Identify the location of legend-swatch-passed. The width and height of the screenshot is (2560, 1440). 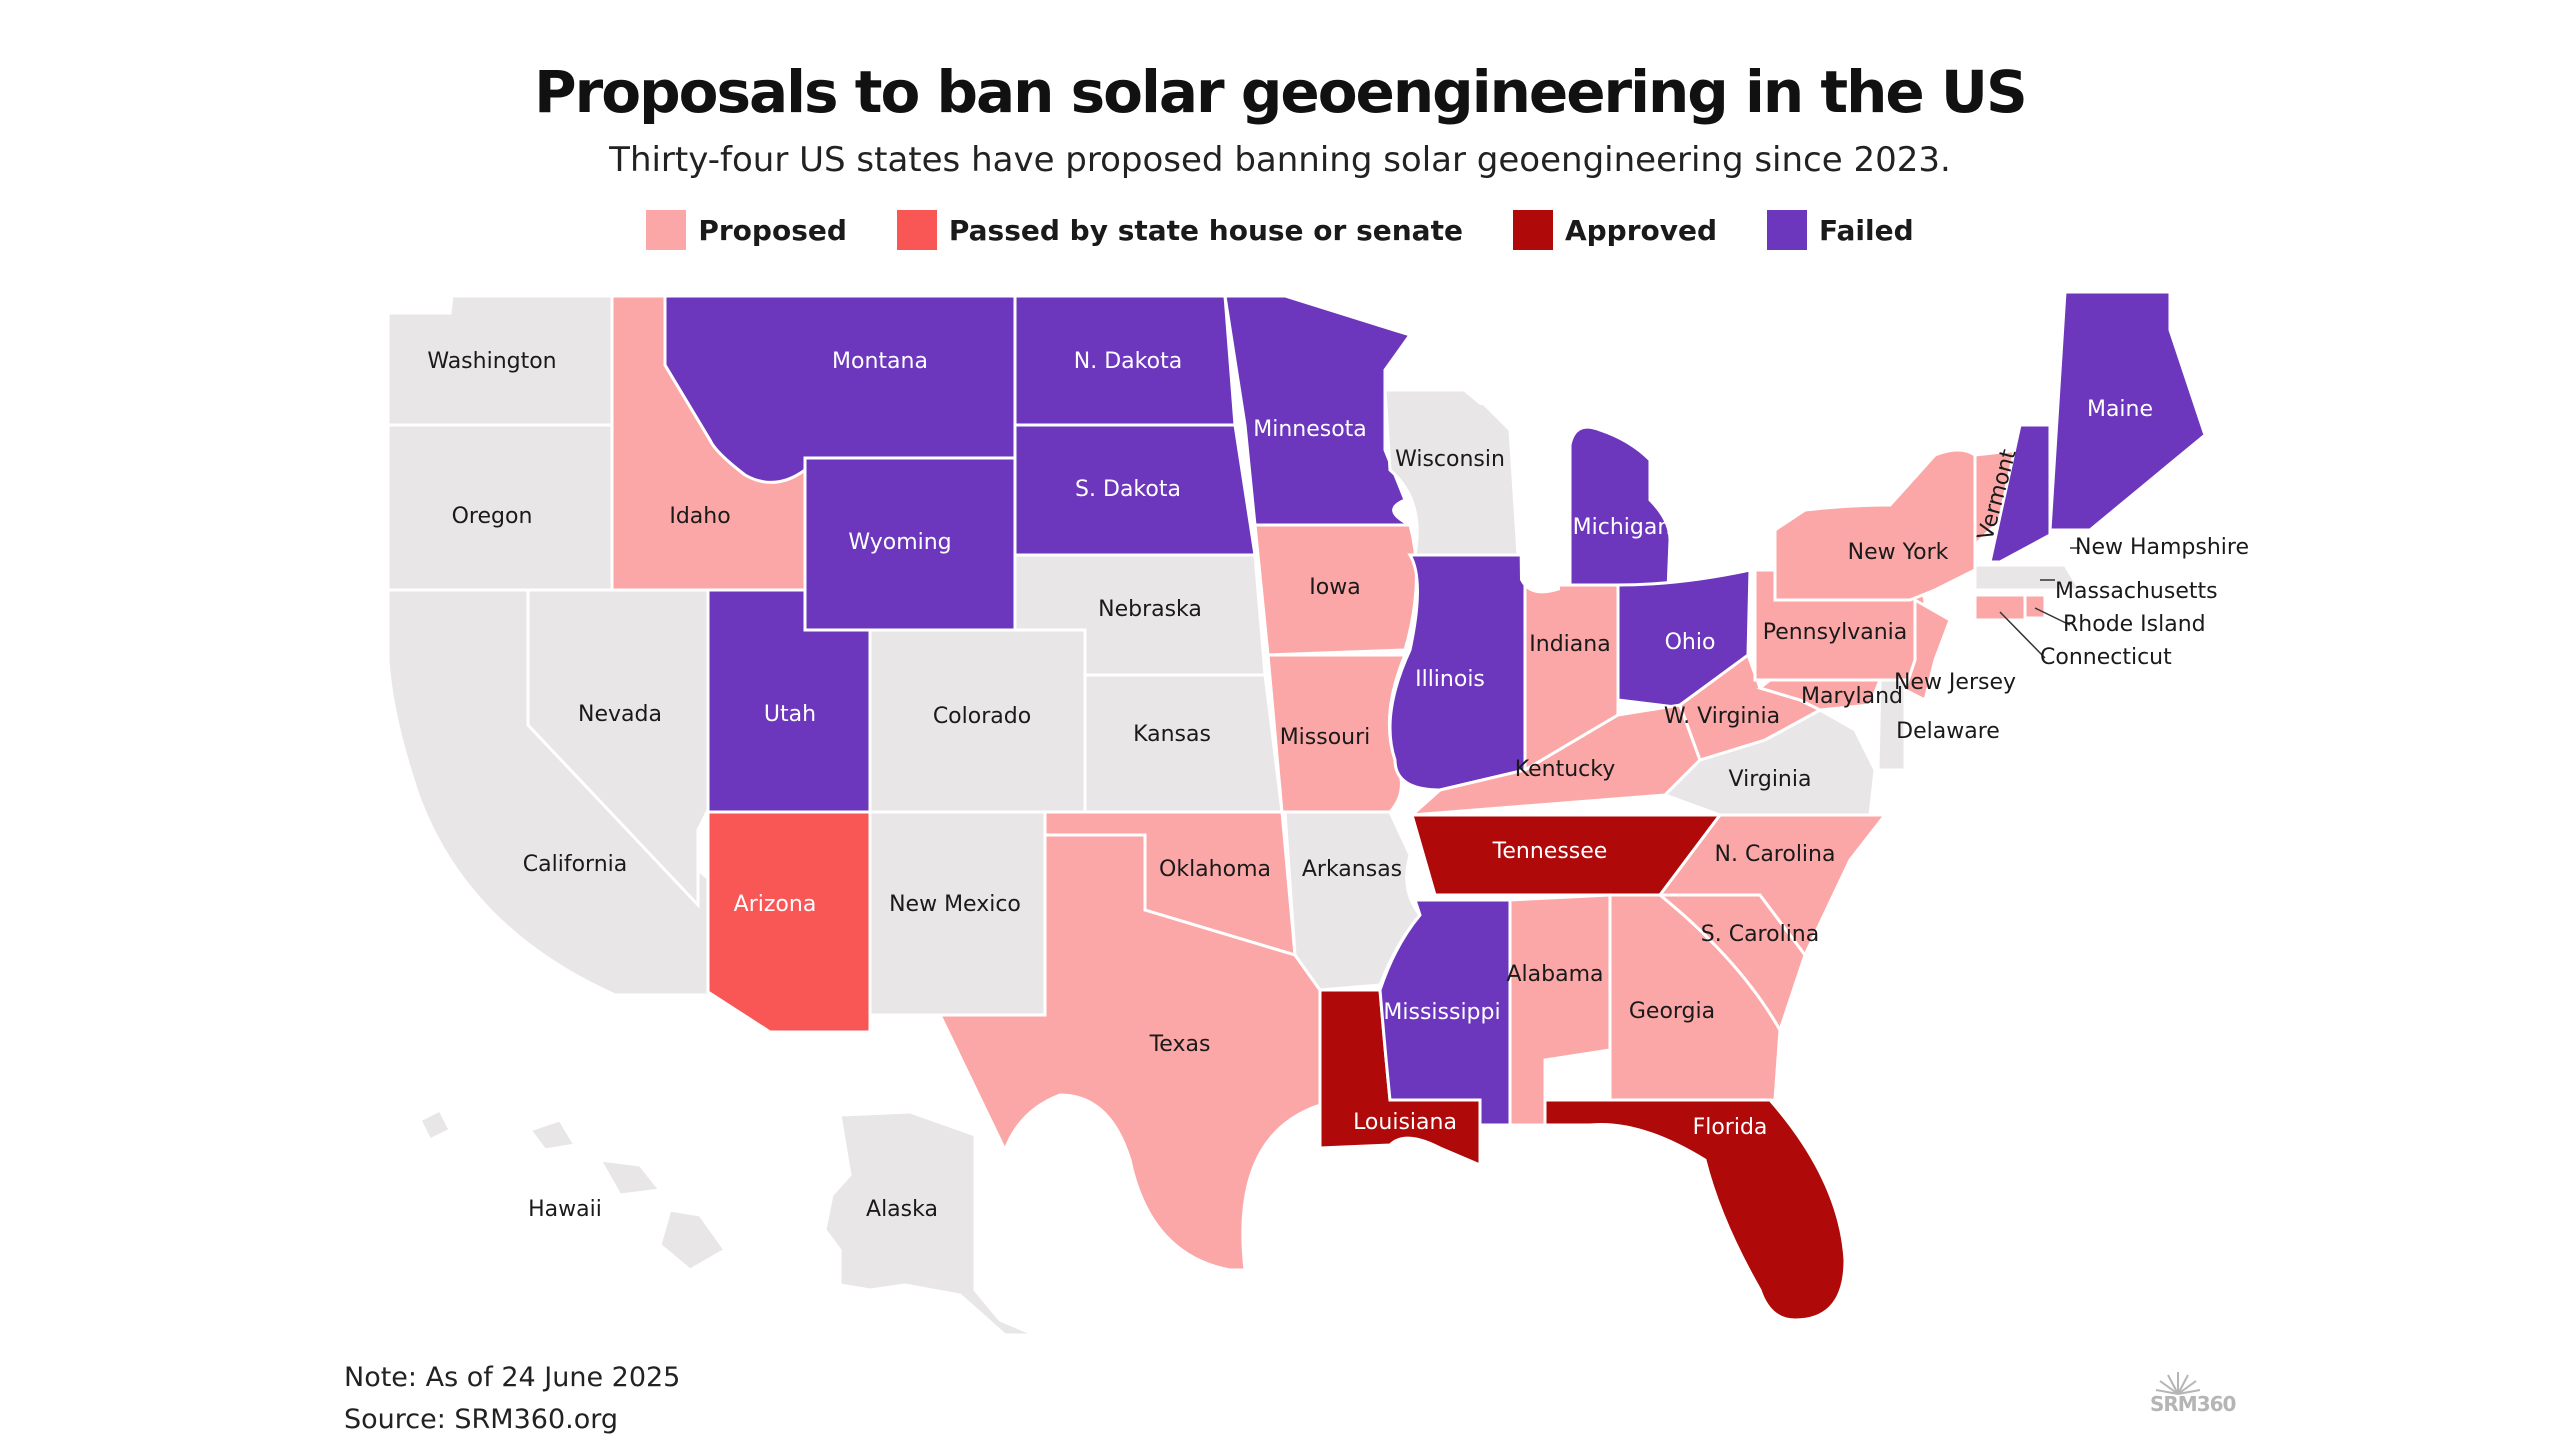
(916, 230).